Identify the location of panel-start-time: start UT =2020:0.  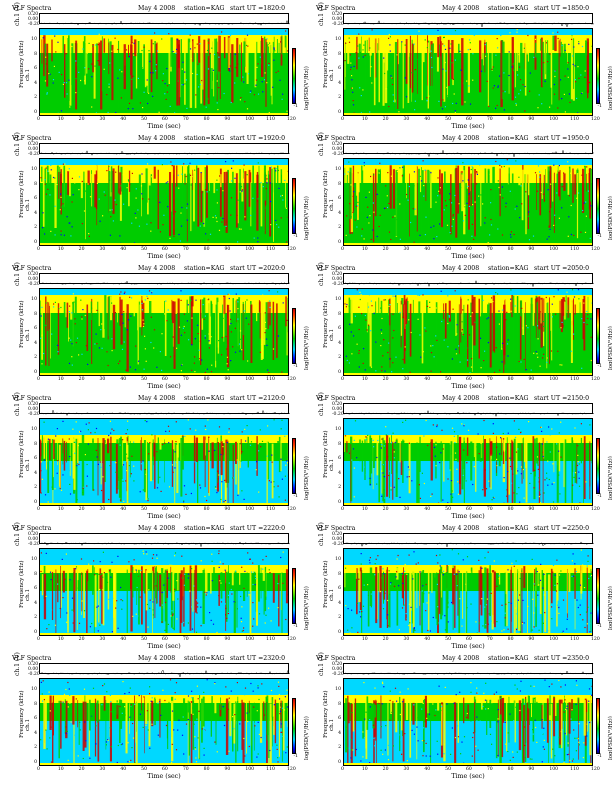
(258, 268).